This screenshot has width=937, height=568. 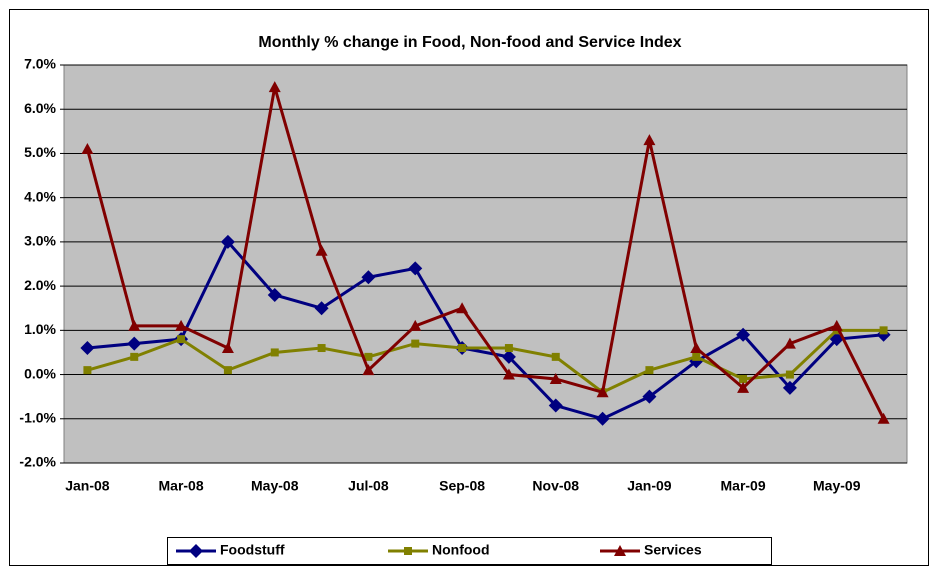 I want to click on x-tick-label: Jul-08, so click(x=368, y=486).